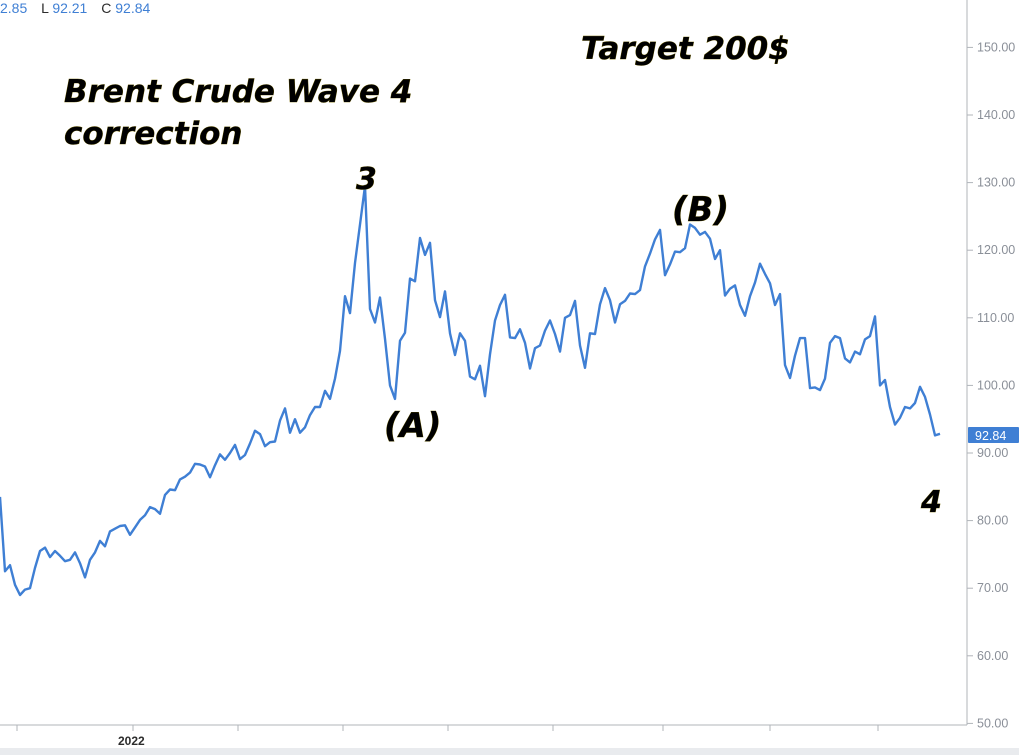 The image size is (1019, 755). Describe the element at coordinates (992, 656) in the screenshot. I see `y-tick-label: 60.00` at that location.